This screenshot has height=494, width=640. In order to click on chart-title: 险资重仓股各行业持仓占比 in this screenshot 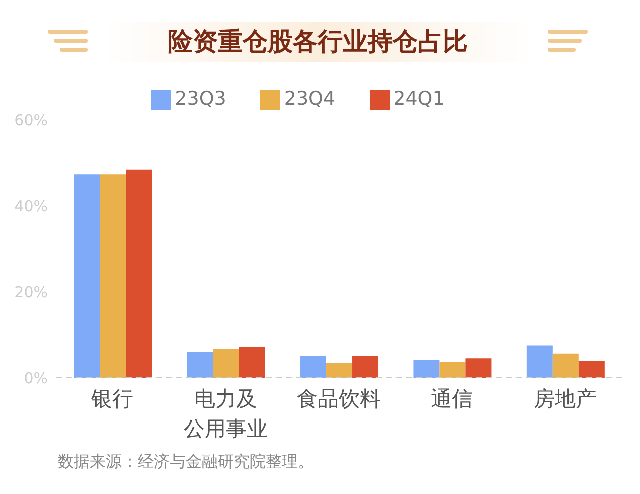, I will do `click(318, 42)`.